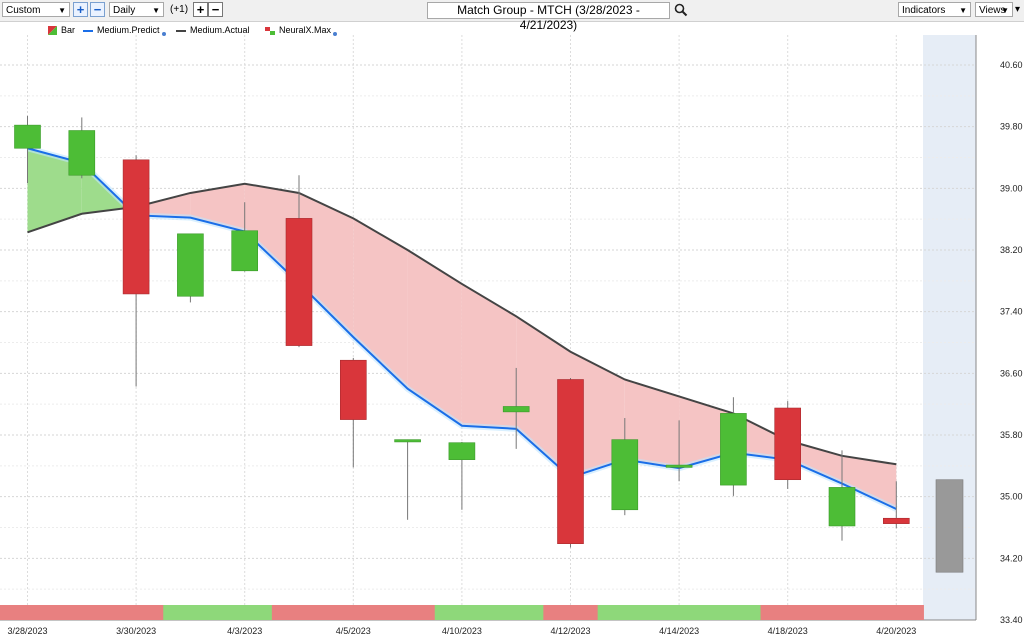 This screenshot has height=643, width=1024. What do you see at coordinates (179, 9) in the screenshot?
I see `offset-label: (+1)` at bounding box center [179, 9].